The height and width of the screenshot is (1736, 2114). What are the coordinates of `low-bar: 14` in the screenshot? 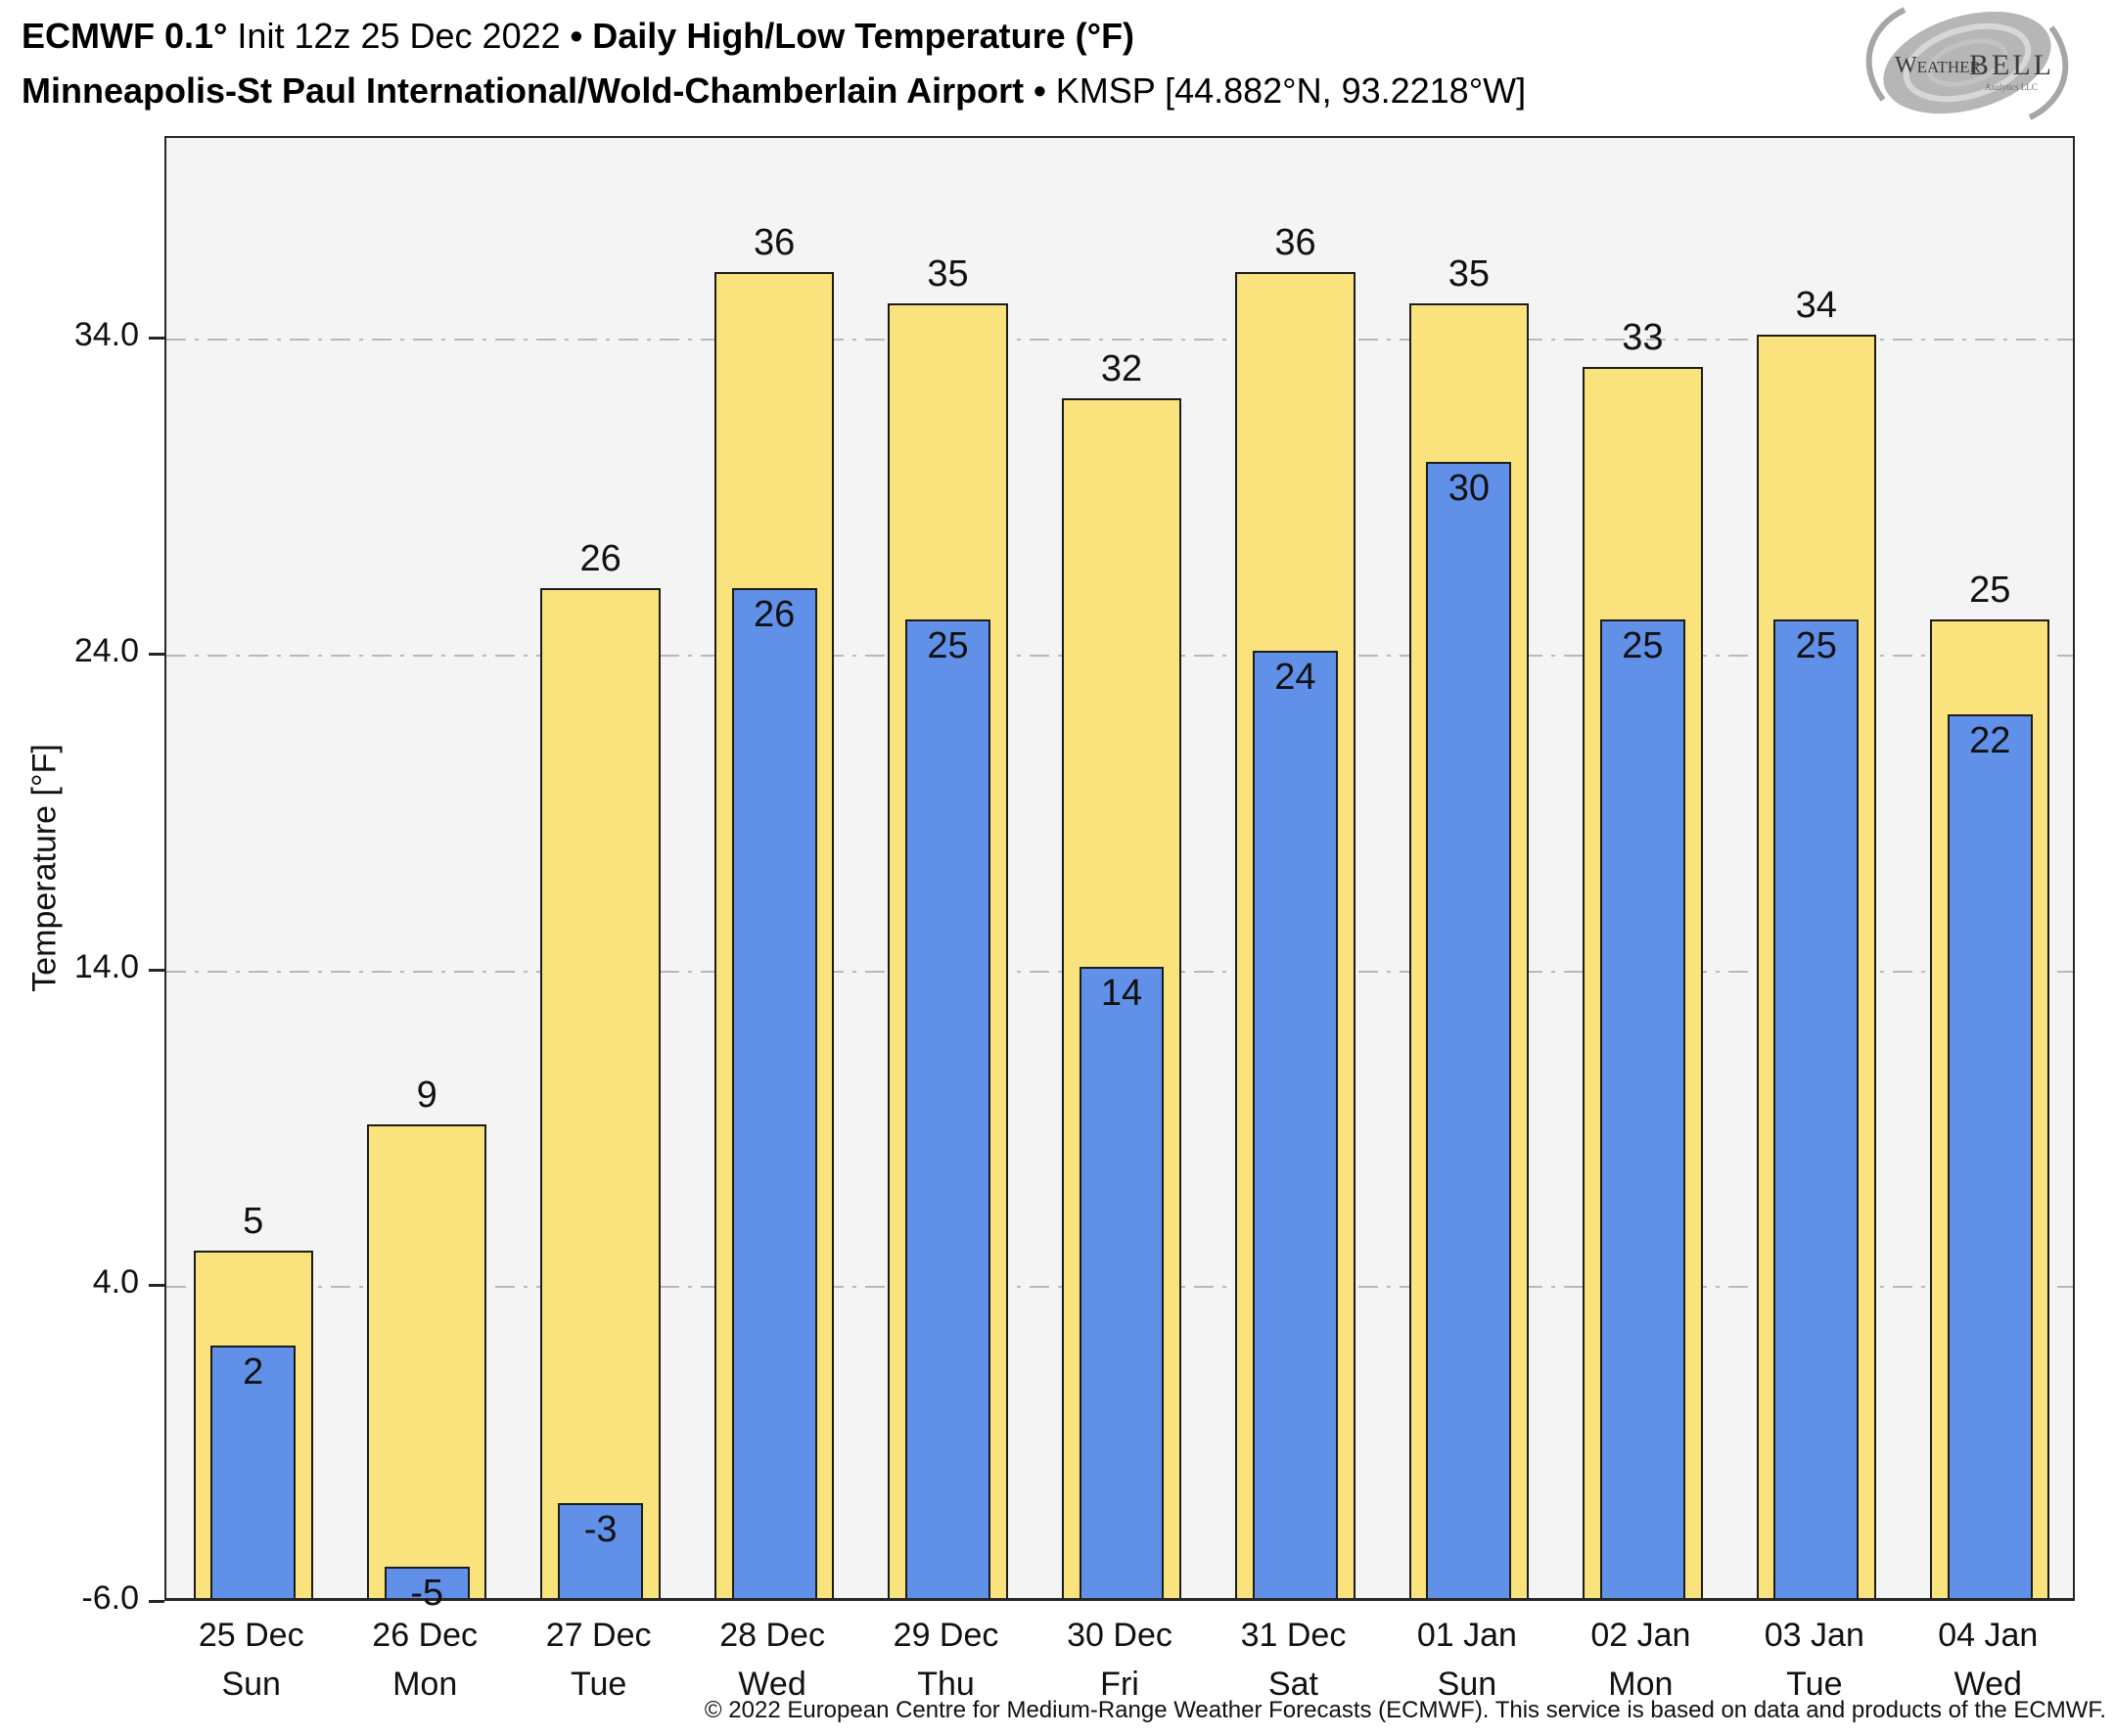 It's located at (1122, 1282).